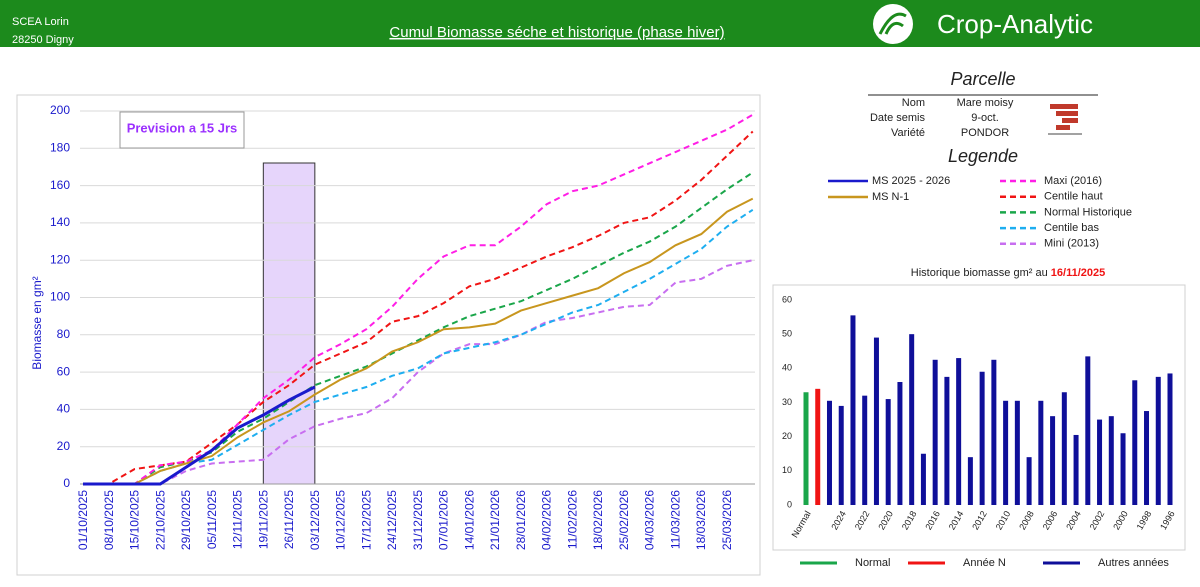 This screenshot has width=1200, height=587. I want to click on x-tick-label: 1998, so click(1144, 520).